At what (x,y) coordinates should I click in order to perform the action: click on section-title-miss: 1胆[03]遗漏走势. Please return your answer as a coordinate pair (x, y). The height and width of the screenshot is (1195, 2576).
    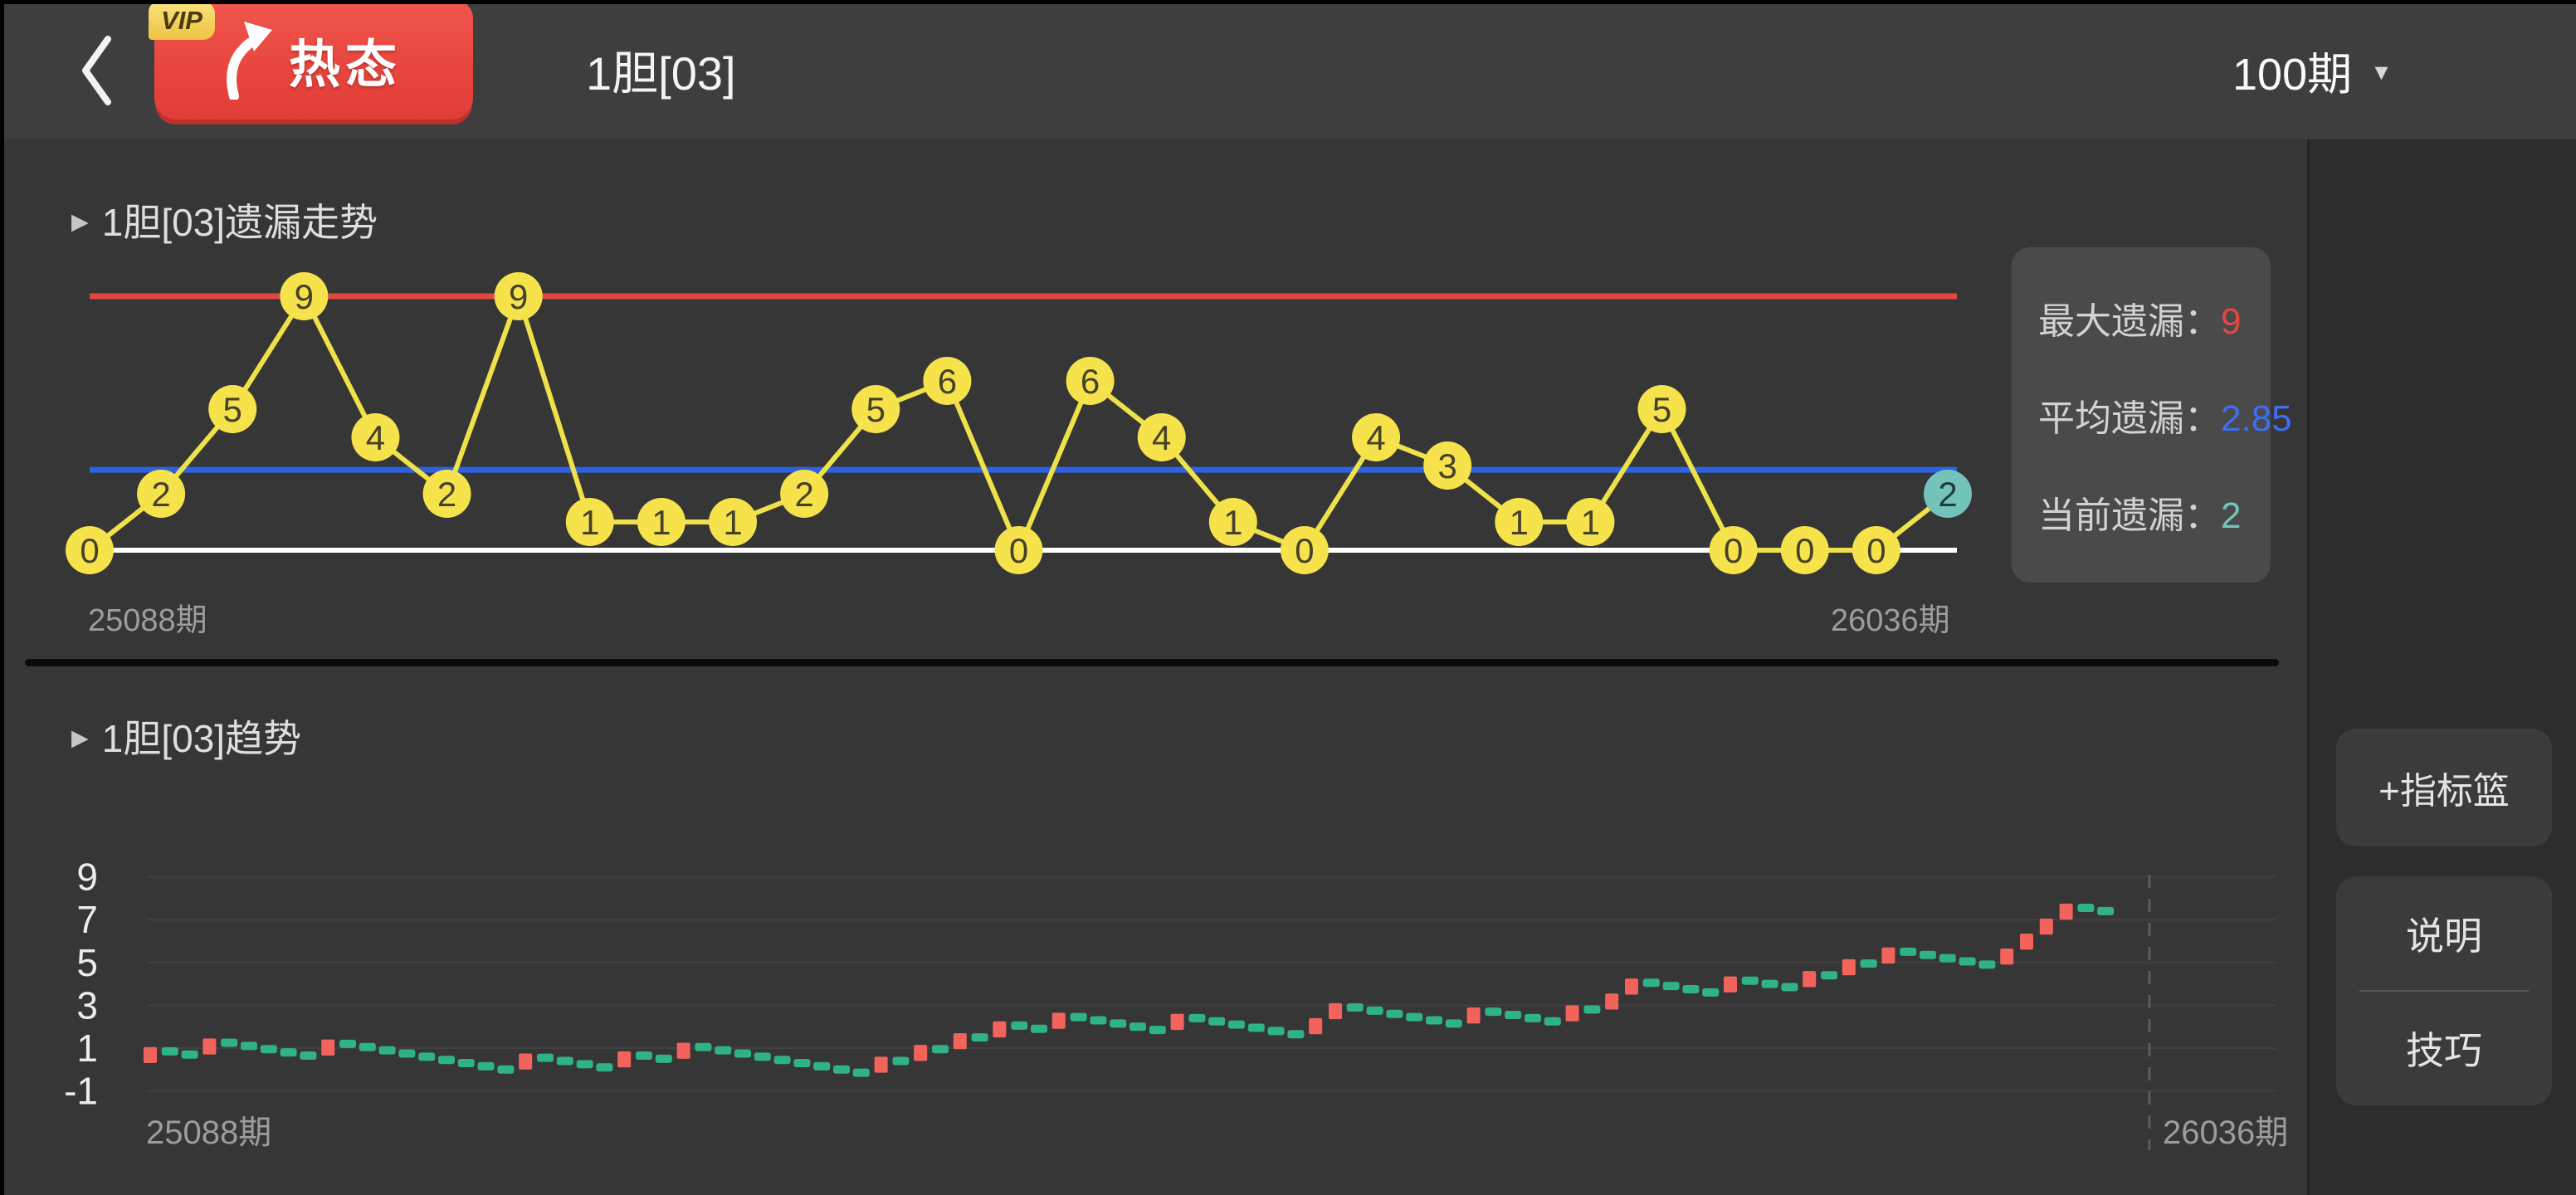
    Looking at the image, I should click on (240, 222).